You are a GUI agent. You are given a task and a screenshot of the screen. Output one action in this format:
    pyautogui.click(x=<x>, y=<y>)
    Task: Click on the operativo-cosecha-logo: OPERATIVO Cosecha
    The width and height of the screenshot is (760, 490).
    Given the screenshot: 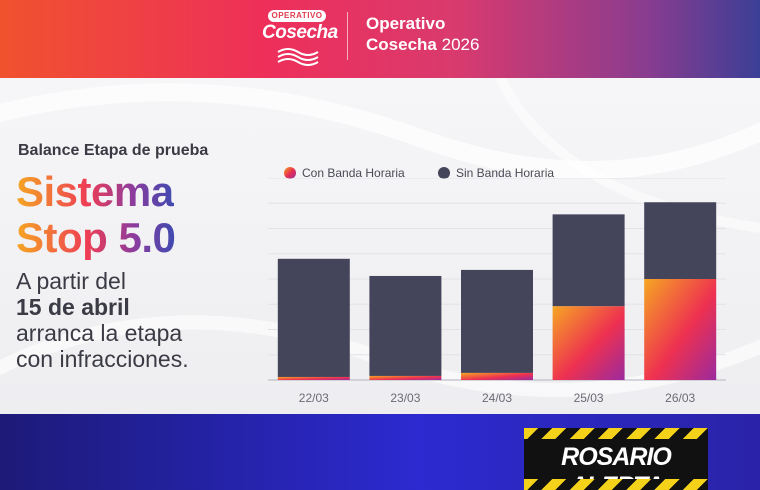 What is the action you would take?
    pyautogui.click(x=300, y=38)
    